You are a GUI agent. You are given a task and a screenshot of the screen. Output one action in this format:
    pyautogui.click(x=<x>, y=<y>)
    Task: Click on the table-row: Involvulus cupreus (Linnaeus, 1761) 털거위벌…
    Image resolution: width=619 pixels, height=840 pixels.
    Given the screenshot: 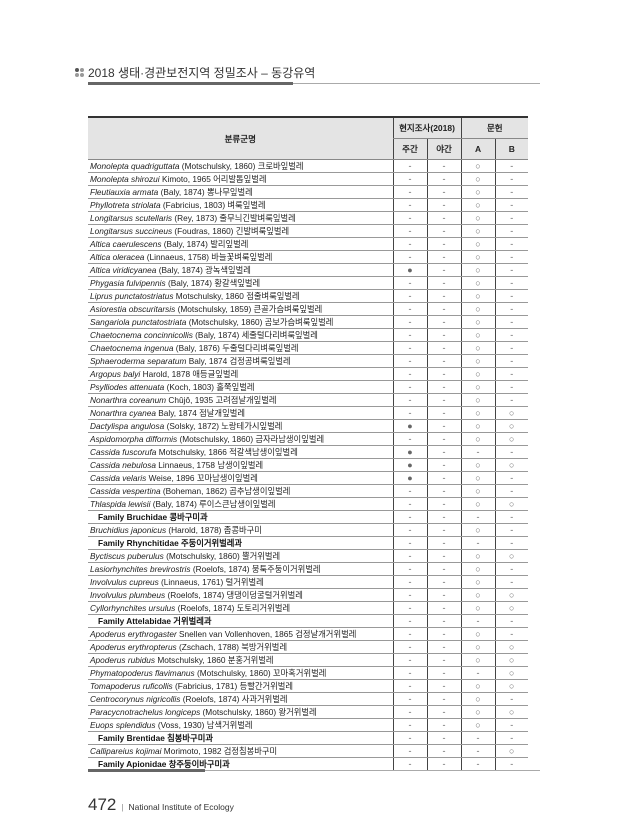 What is the action you would take?
    pyautogui.click(x=308, y=582)
    